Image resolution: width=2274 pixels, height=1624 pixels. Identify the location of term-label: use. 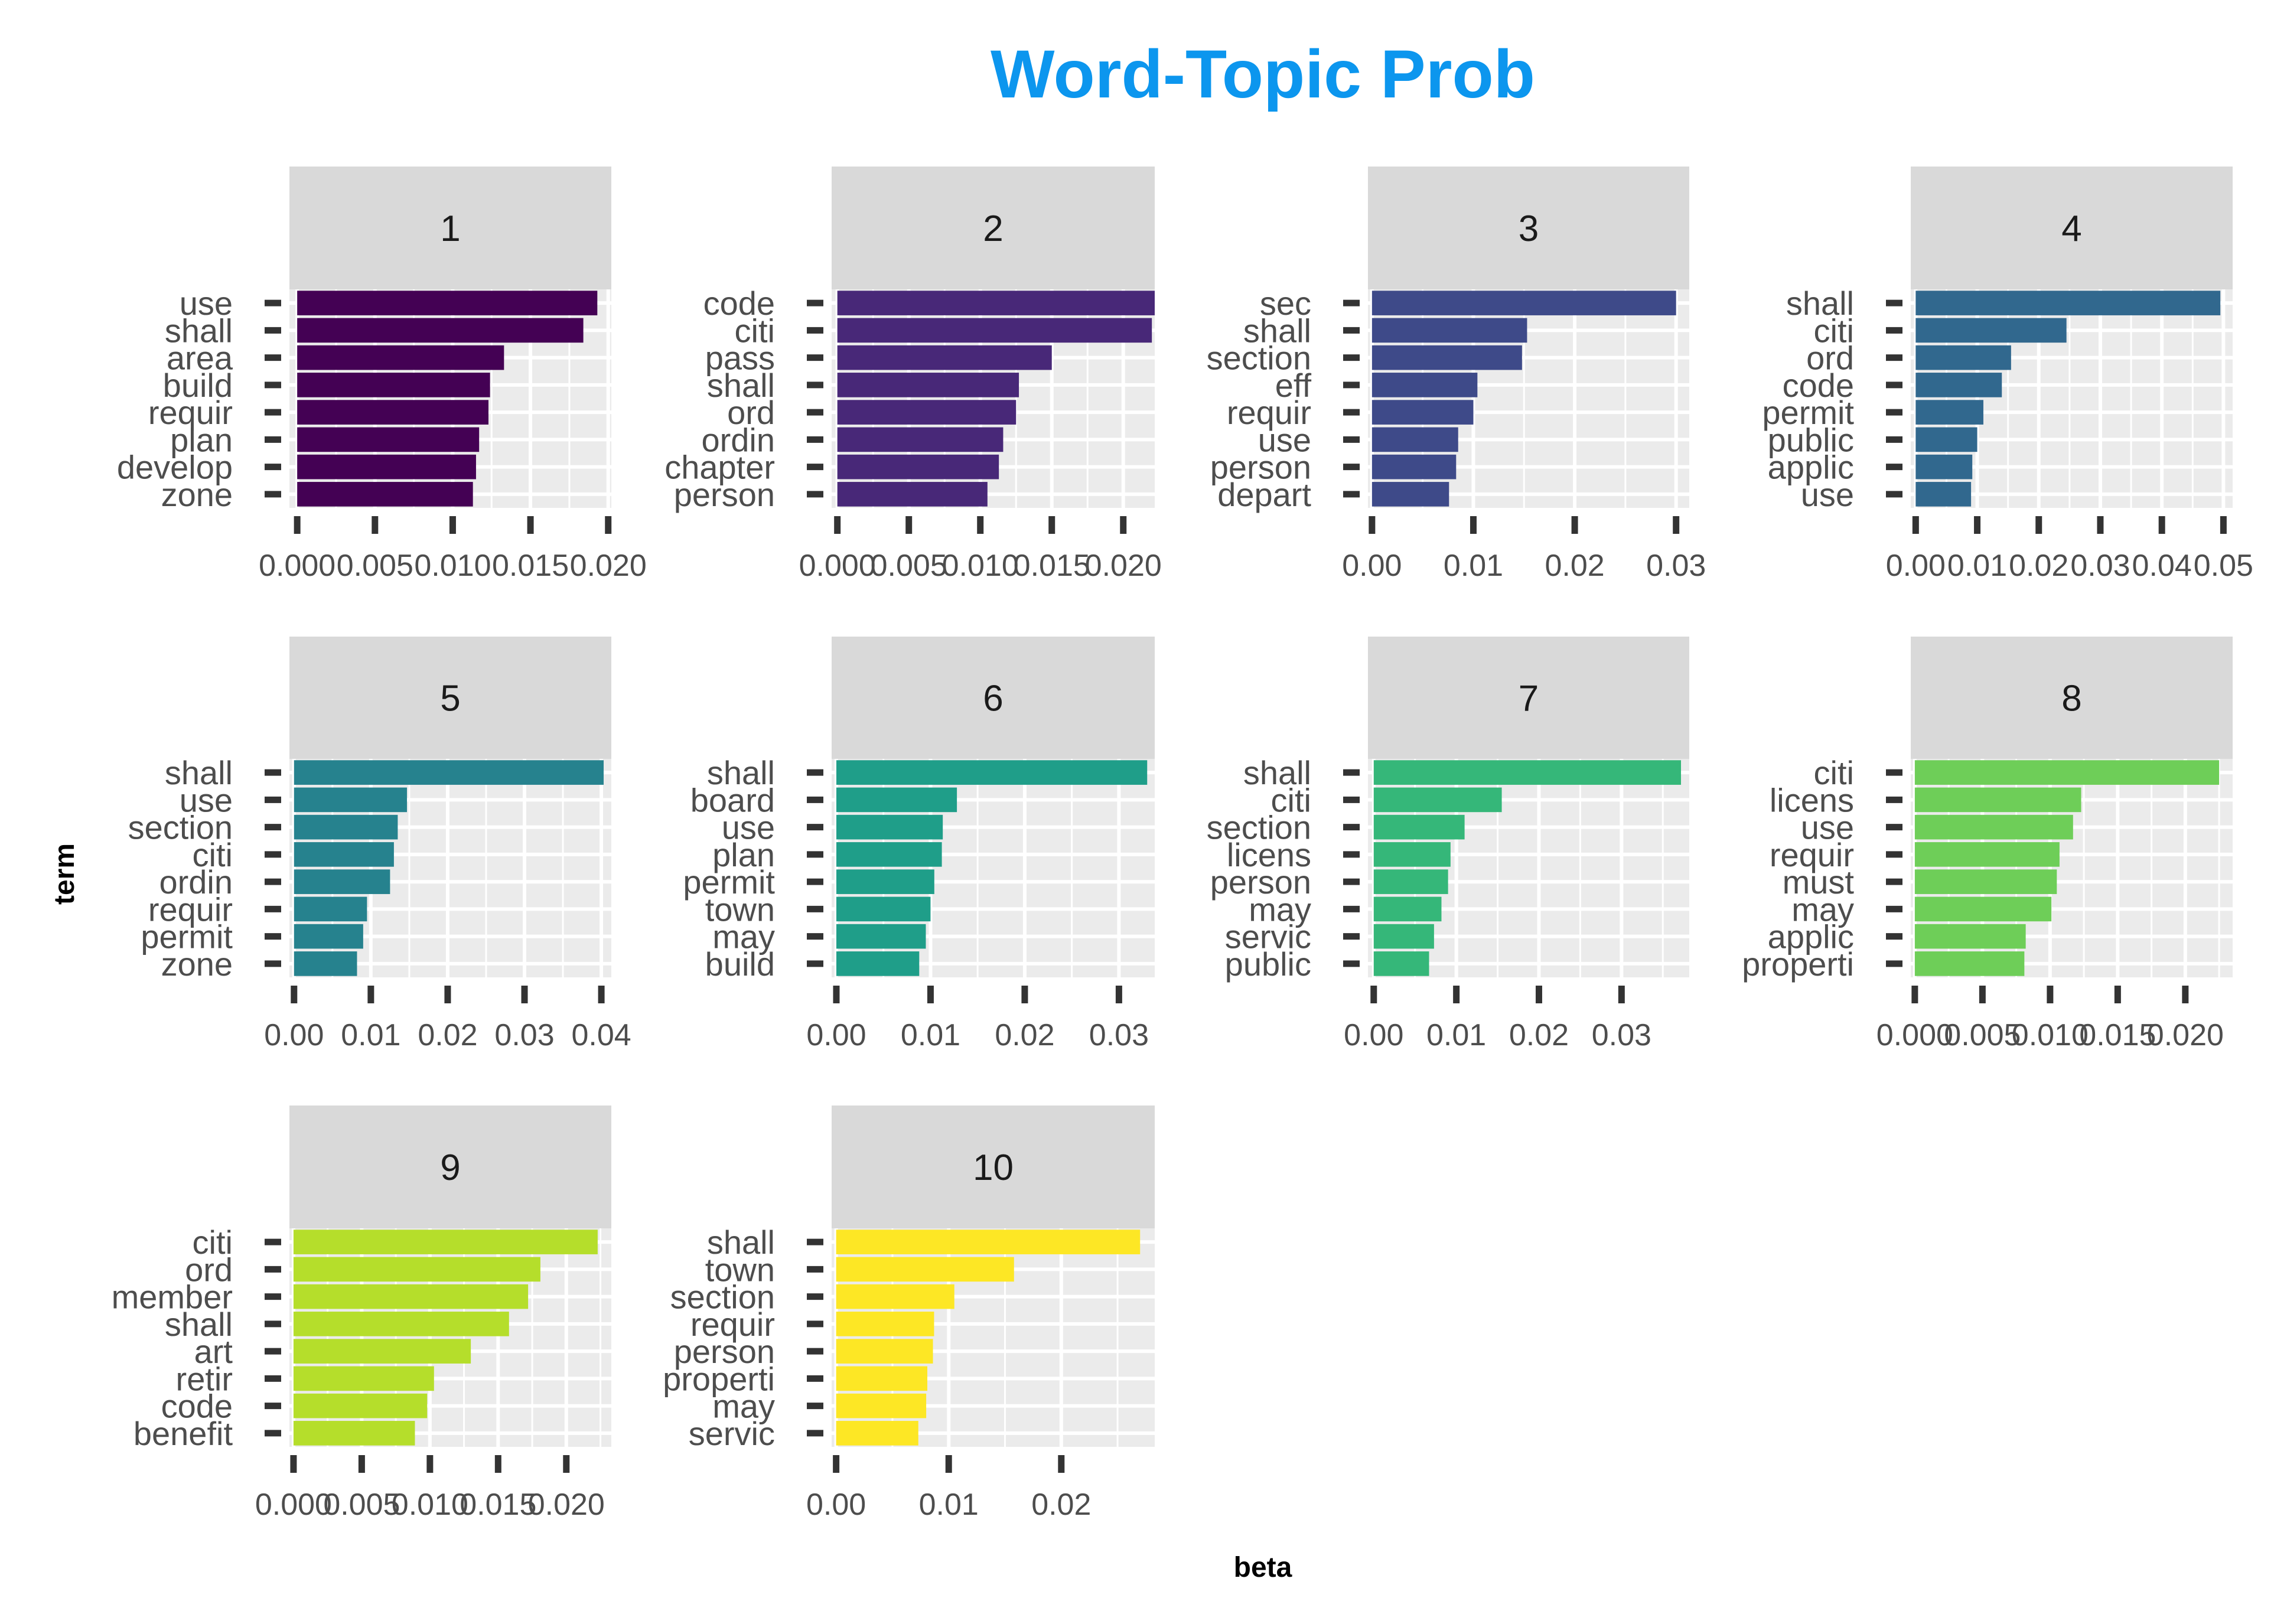
(206, 303).